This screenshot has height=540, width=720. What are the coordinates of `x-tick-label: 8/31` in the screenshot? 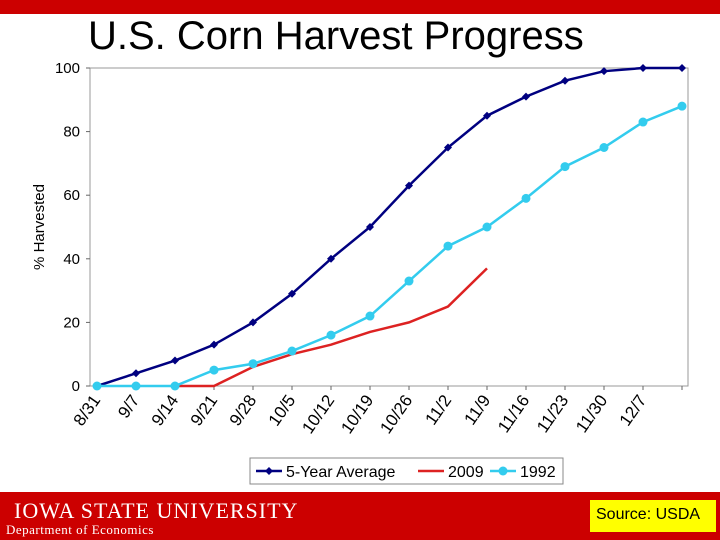 It's located at (87, 410).